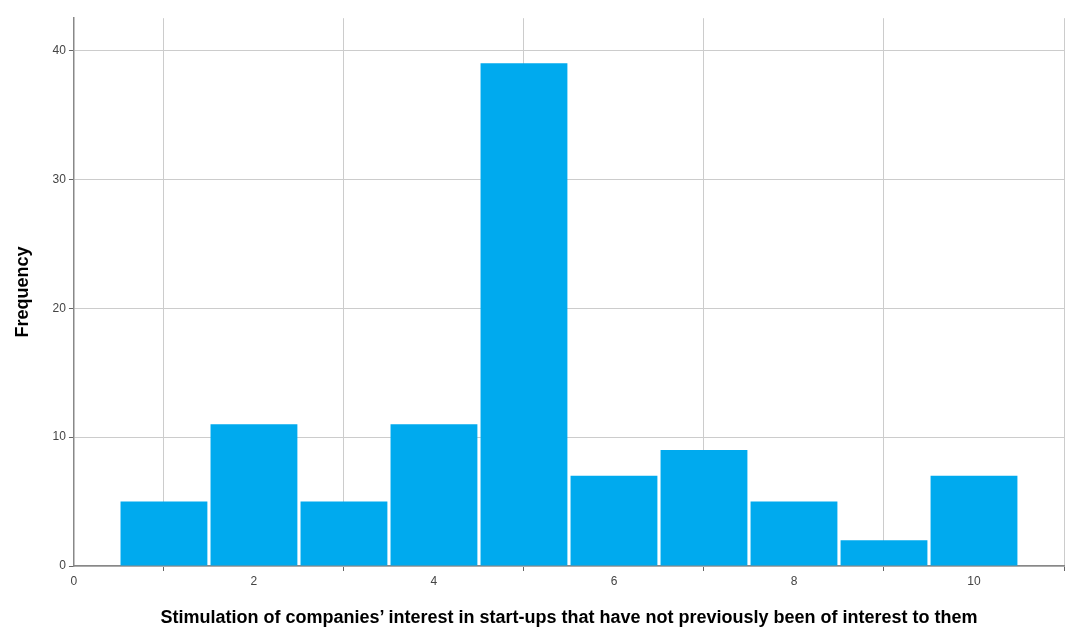 The image size is (1074, 641). I want to click on x-axis-title: Stimulation of companies’ interest in start-ups that have not previously been of interest to them, so click(569, 617).